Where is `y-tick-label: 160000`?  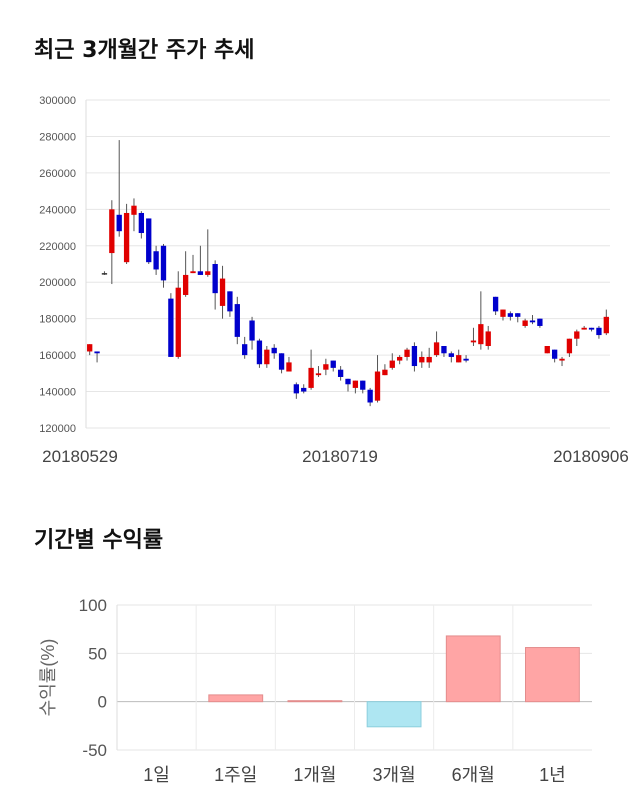
y-tick-label: 160000 is located at coordinates (57, 356).